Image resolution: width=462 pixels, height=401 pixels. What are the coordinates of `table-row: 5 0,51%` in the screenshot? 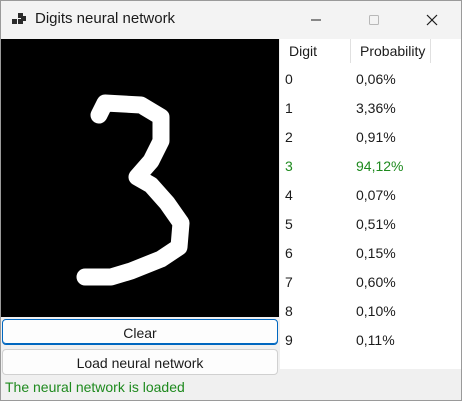 It's located at (370, 224).